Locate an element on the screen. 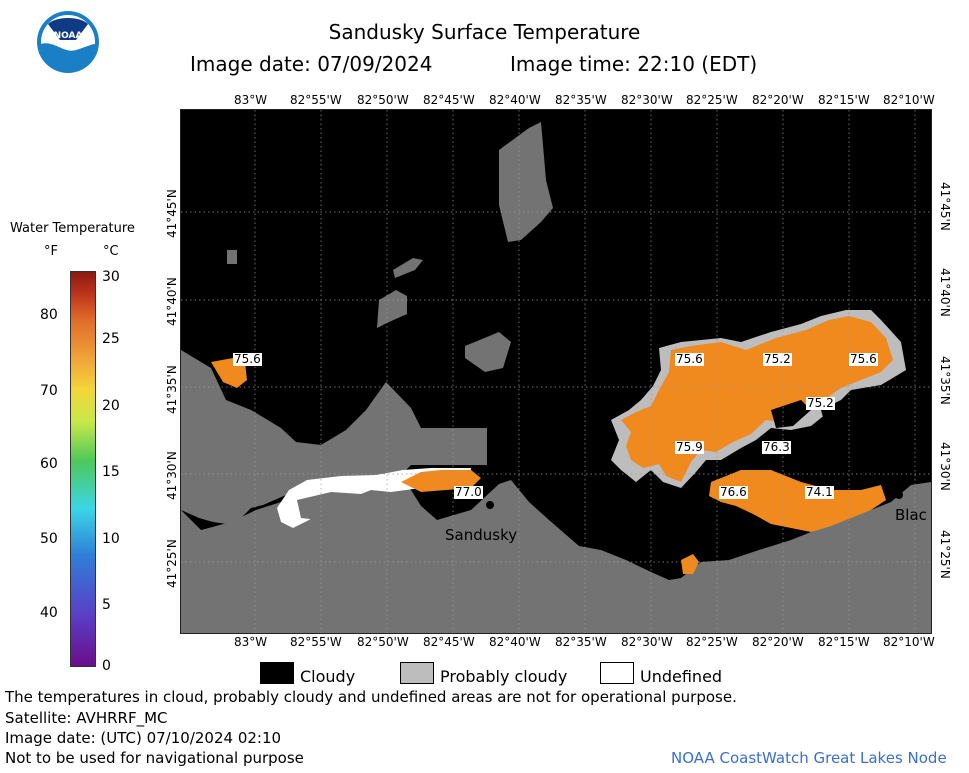 This screenshot has height=773, width=969. image-time: Image time: 22:10 (EDT) is located at coordinates (634, 64).